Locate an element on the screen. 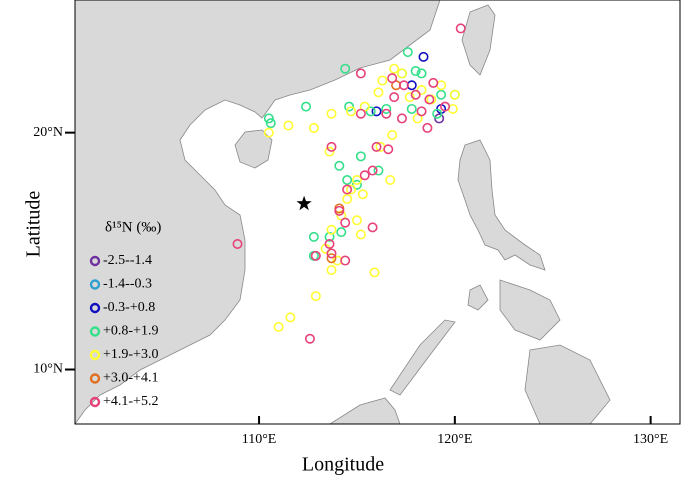 The height and width of the screenshot is (486, 687). station-star is located at coordinates (304, 203).